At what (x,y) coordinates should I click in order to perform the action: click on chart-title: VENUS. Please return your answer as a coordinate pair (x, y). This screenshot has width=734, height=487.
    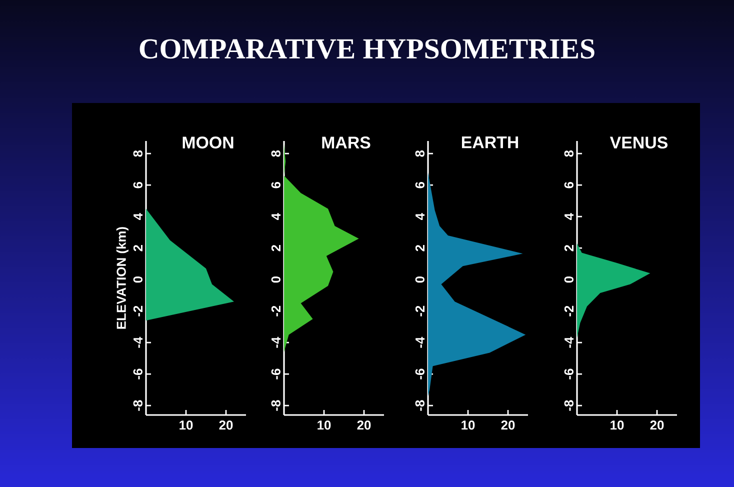
    Looking at the image, I should click on (639, 142).